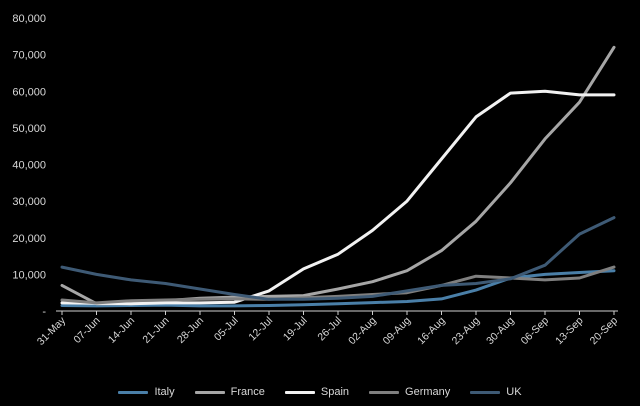 The width and height of the screenshot is (640, 406). Describe the element at coordinates (29, 92) in the screenshot. I see `y-tick-label: 60,000` at that location.